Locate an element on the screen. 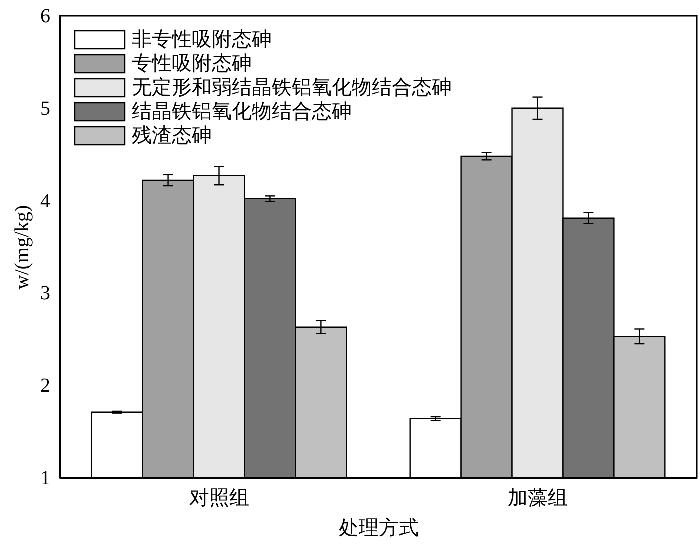 The image size is (700, 545). y-tick-label: 2 is located at coordinates (45, 386).